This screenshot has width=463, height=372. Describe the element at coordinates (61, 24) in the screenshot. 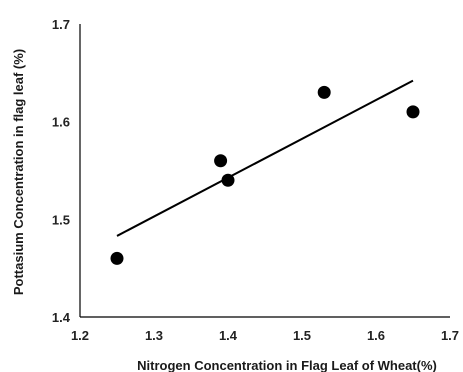

I see `y-tick-label: 1.7` at that location.